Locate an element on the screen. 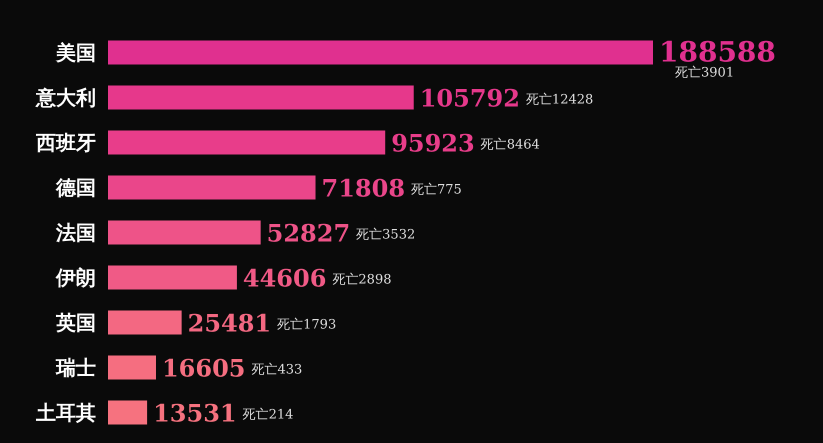 This screenshot has width=823, height=443. data-label: 52827 is located at coordinates (308, 233).